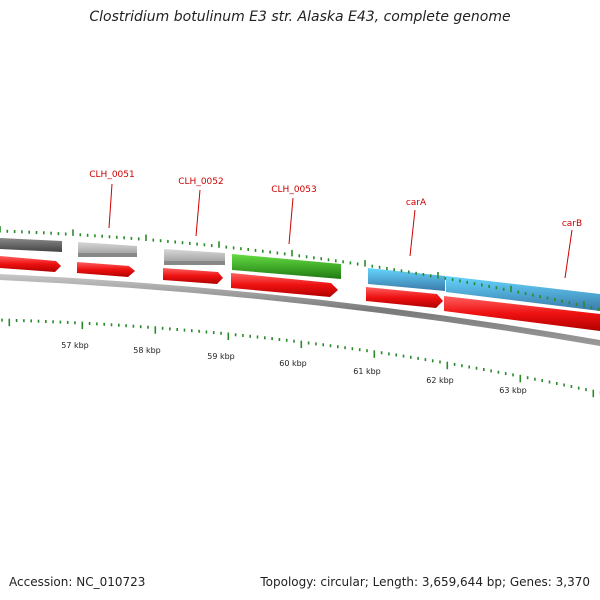  What do you see at coordinates (572, 224) in the screenshot?
I see `gene-label-carB: carB` at bounding box center [572, 224].